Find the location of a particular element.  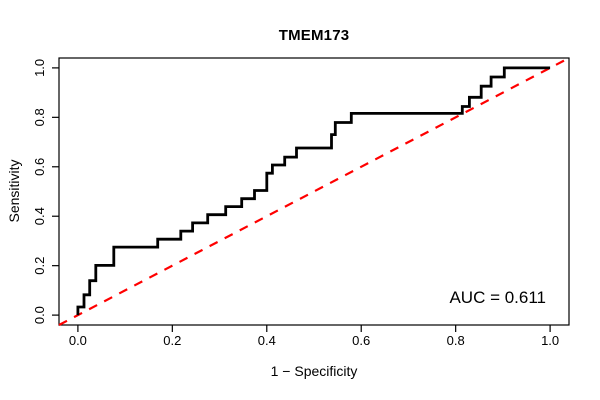

x-axis-title: 1 − Specificity is located at coordinates (314, 371).